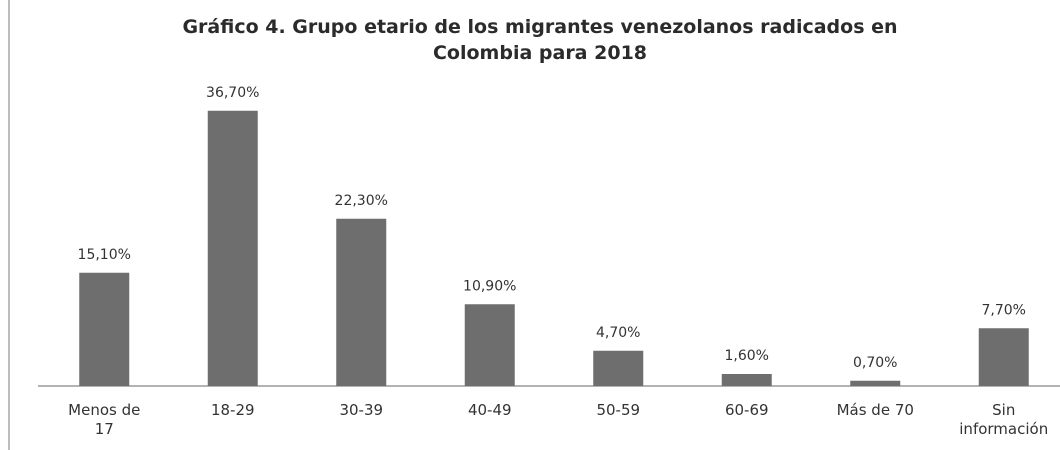 The image size is (1060, 450). What do you see at coordinates (361, 410) in the screenshot?
I see `category-label-2: 30-39` at bounding box center [361, 410].